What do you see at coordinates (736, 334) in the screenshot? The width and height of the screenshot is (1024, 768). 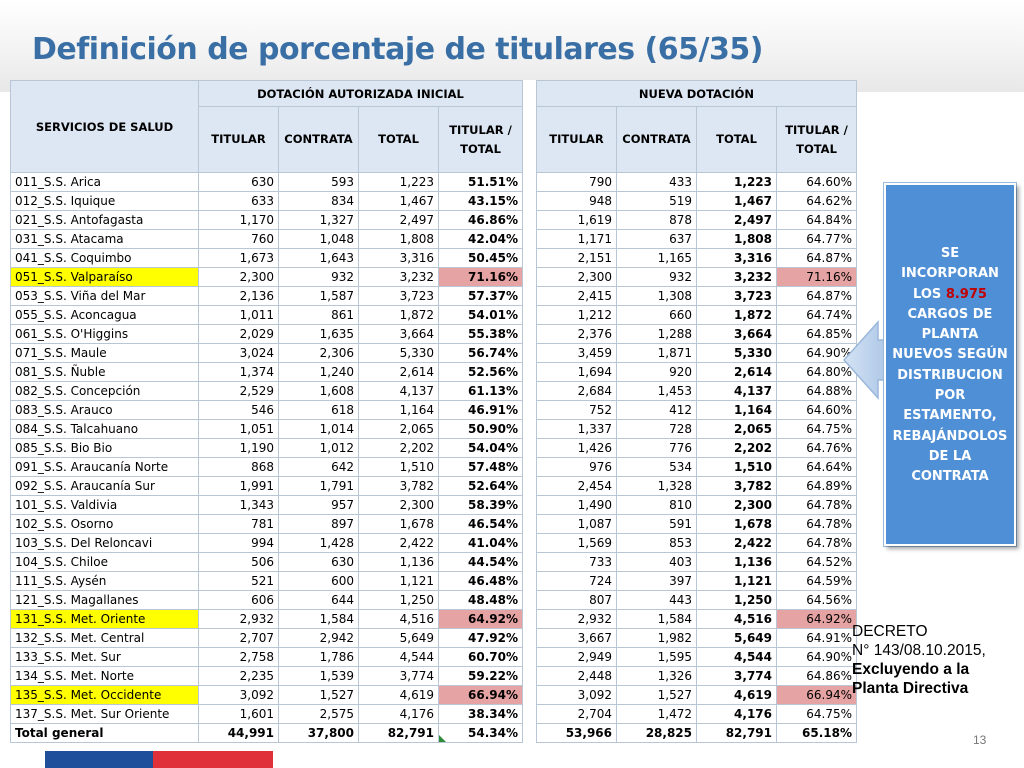 I see `cell-new-total: 3,664` at bounding box center [736, 334].